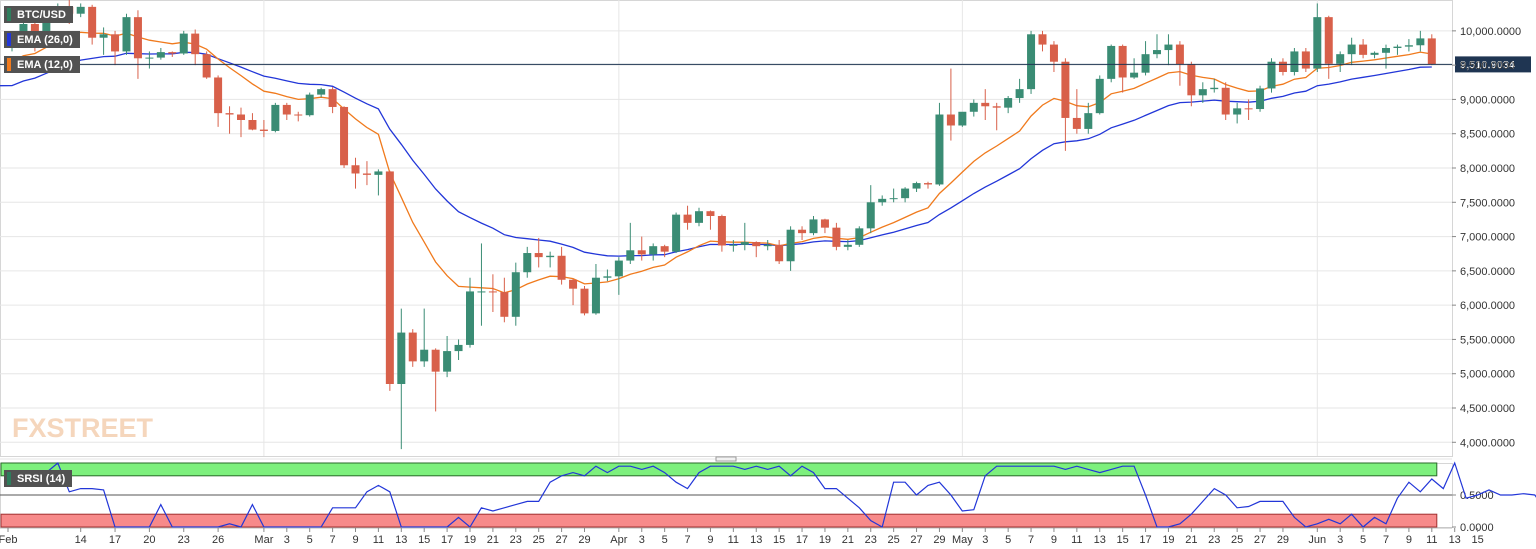 This screenshot has height=549, width=1536. What do you see at coordinates (9, 478) in the screenshot?
I see `srsi-swatch` at bounding box center [9, 478].